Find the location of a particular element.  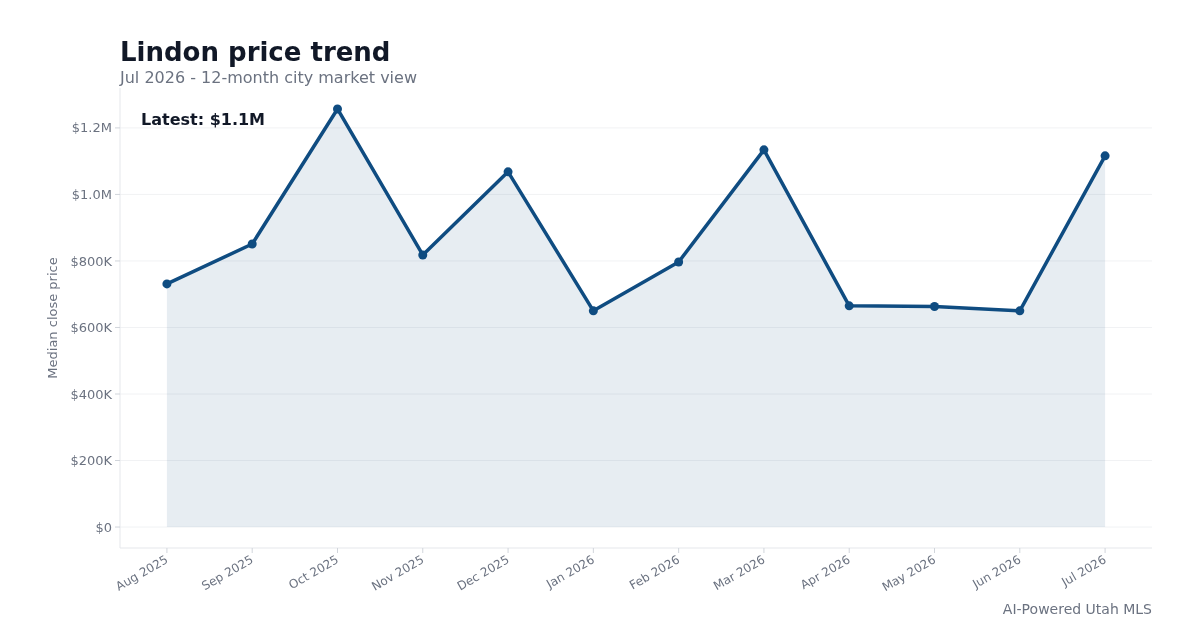

chart-title: Lindon price trend is located at coordinates (255, 52).